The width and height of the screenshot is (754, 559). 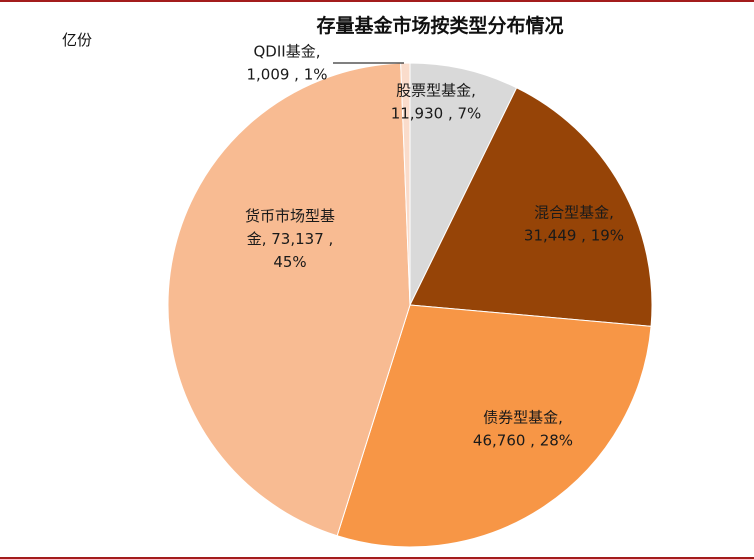 I want to click on slice-label-2: 债券型基金, 46,760 , 28%, so click(x=523, y=429).